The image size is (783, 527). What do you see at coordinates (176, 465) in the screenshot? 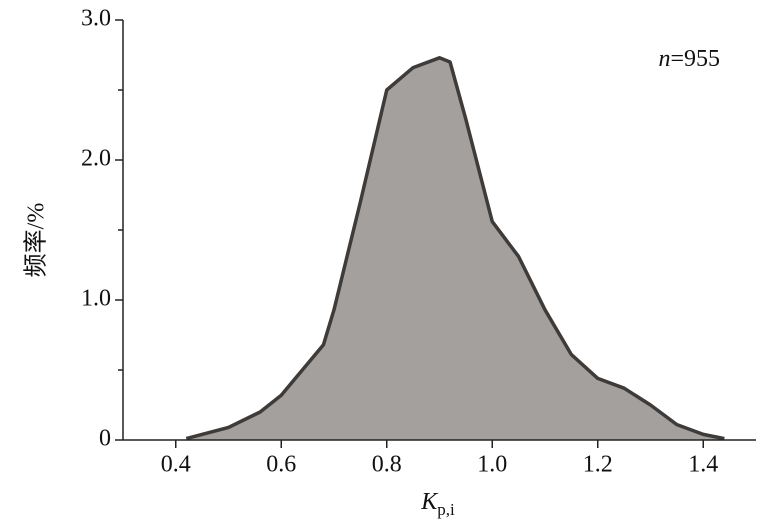
I see `x-tick-label: 0.4` at bounding box center [176, 465].